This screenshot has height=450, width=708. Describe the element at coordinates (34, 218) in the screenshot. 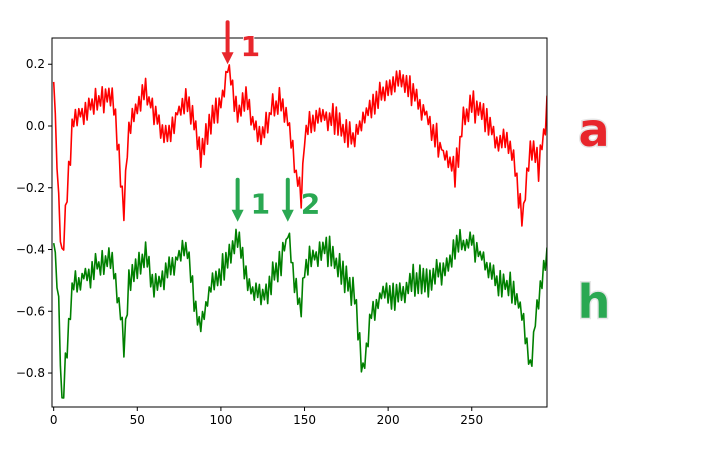

I see `y-axis: 0.2 0.0 −0.2 −0.4 −0.6 −0.8` at that location.